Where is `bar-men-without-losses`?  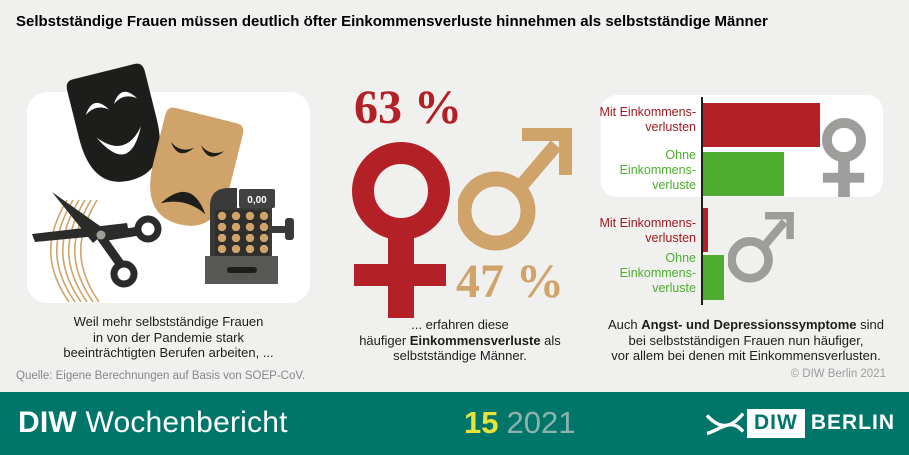 bar-men-without-losses is located at coordinates (713, 277).